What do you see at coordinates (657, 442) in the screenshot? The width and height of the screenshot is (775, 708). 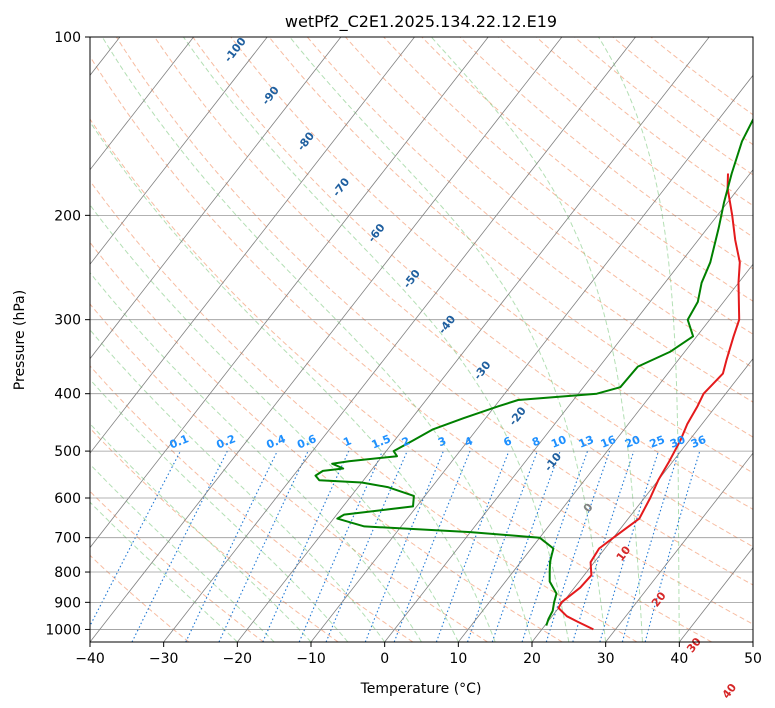 I see `mixing-ratio-label: 25` at bounding box center [657, 442].